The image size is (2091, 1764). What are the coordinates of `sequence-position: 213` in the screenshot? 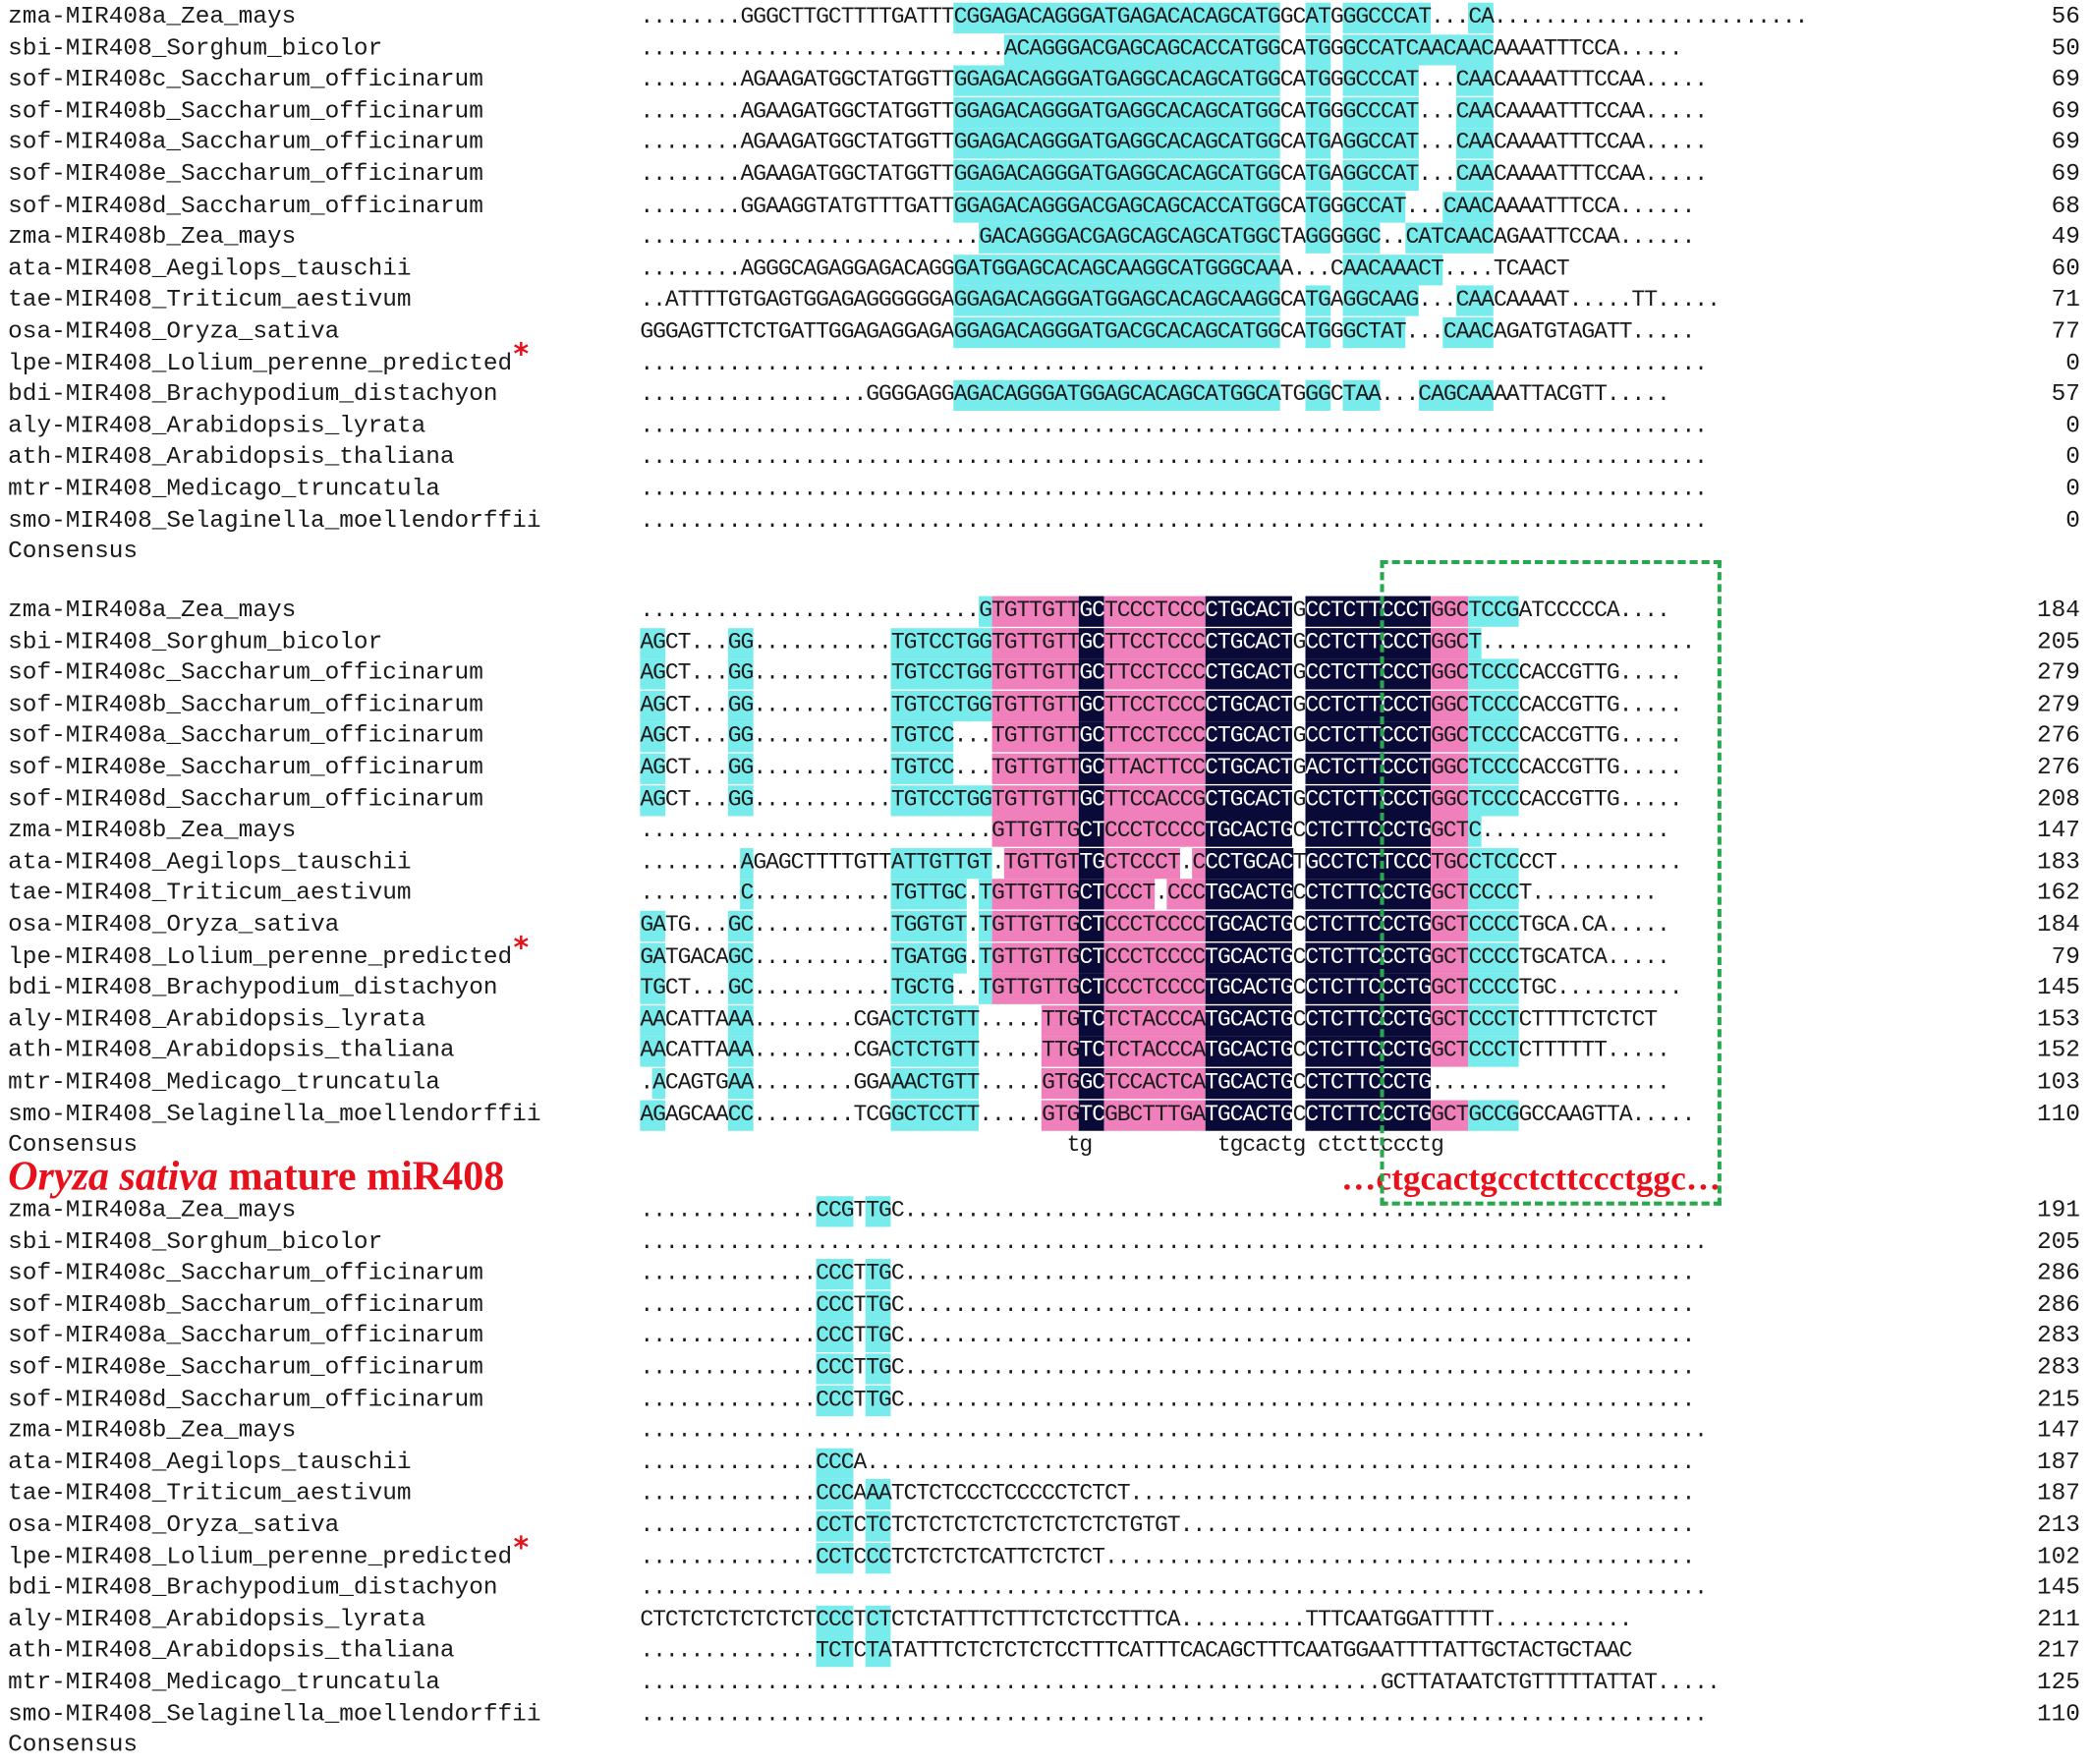 It's located at (2058, 1525).